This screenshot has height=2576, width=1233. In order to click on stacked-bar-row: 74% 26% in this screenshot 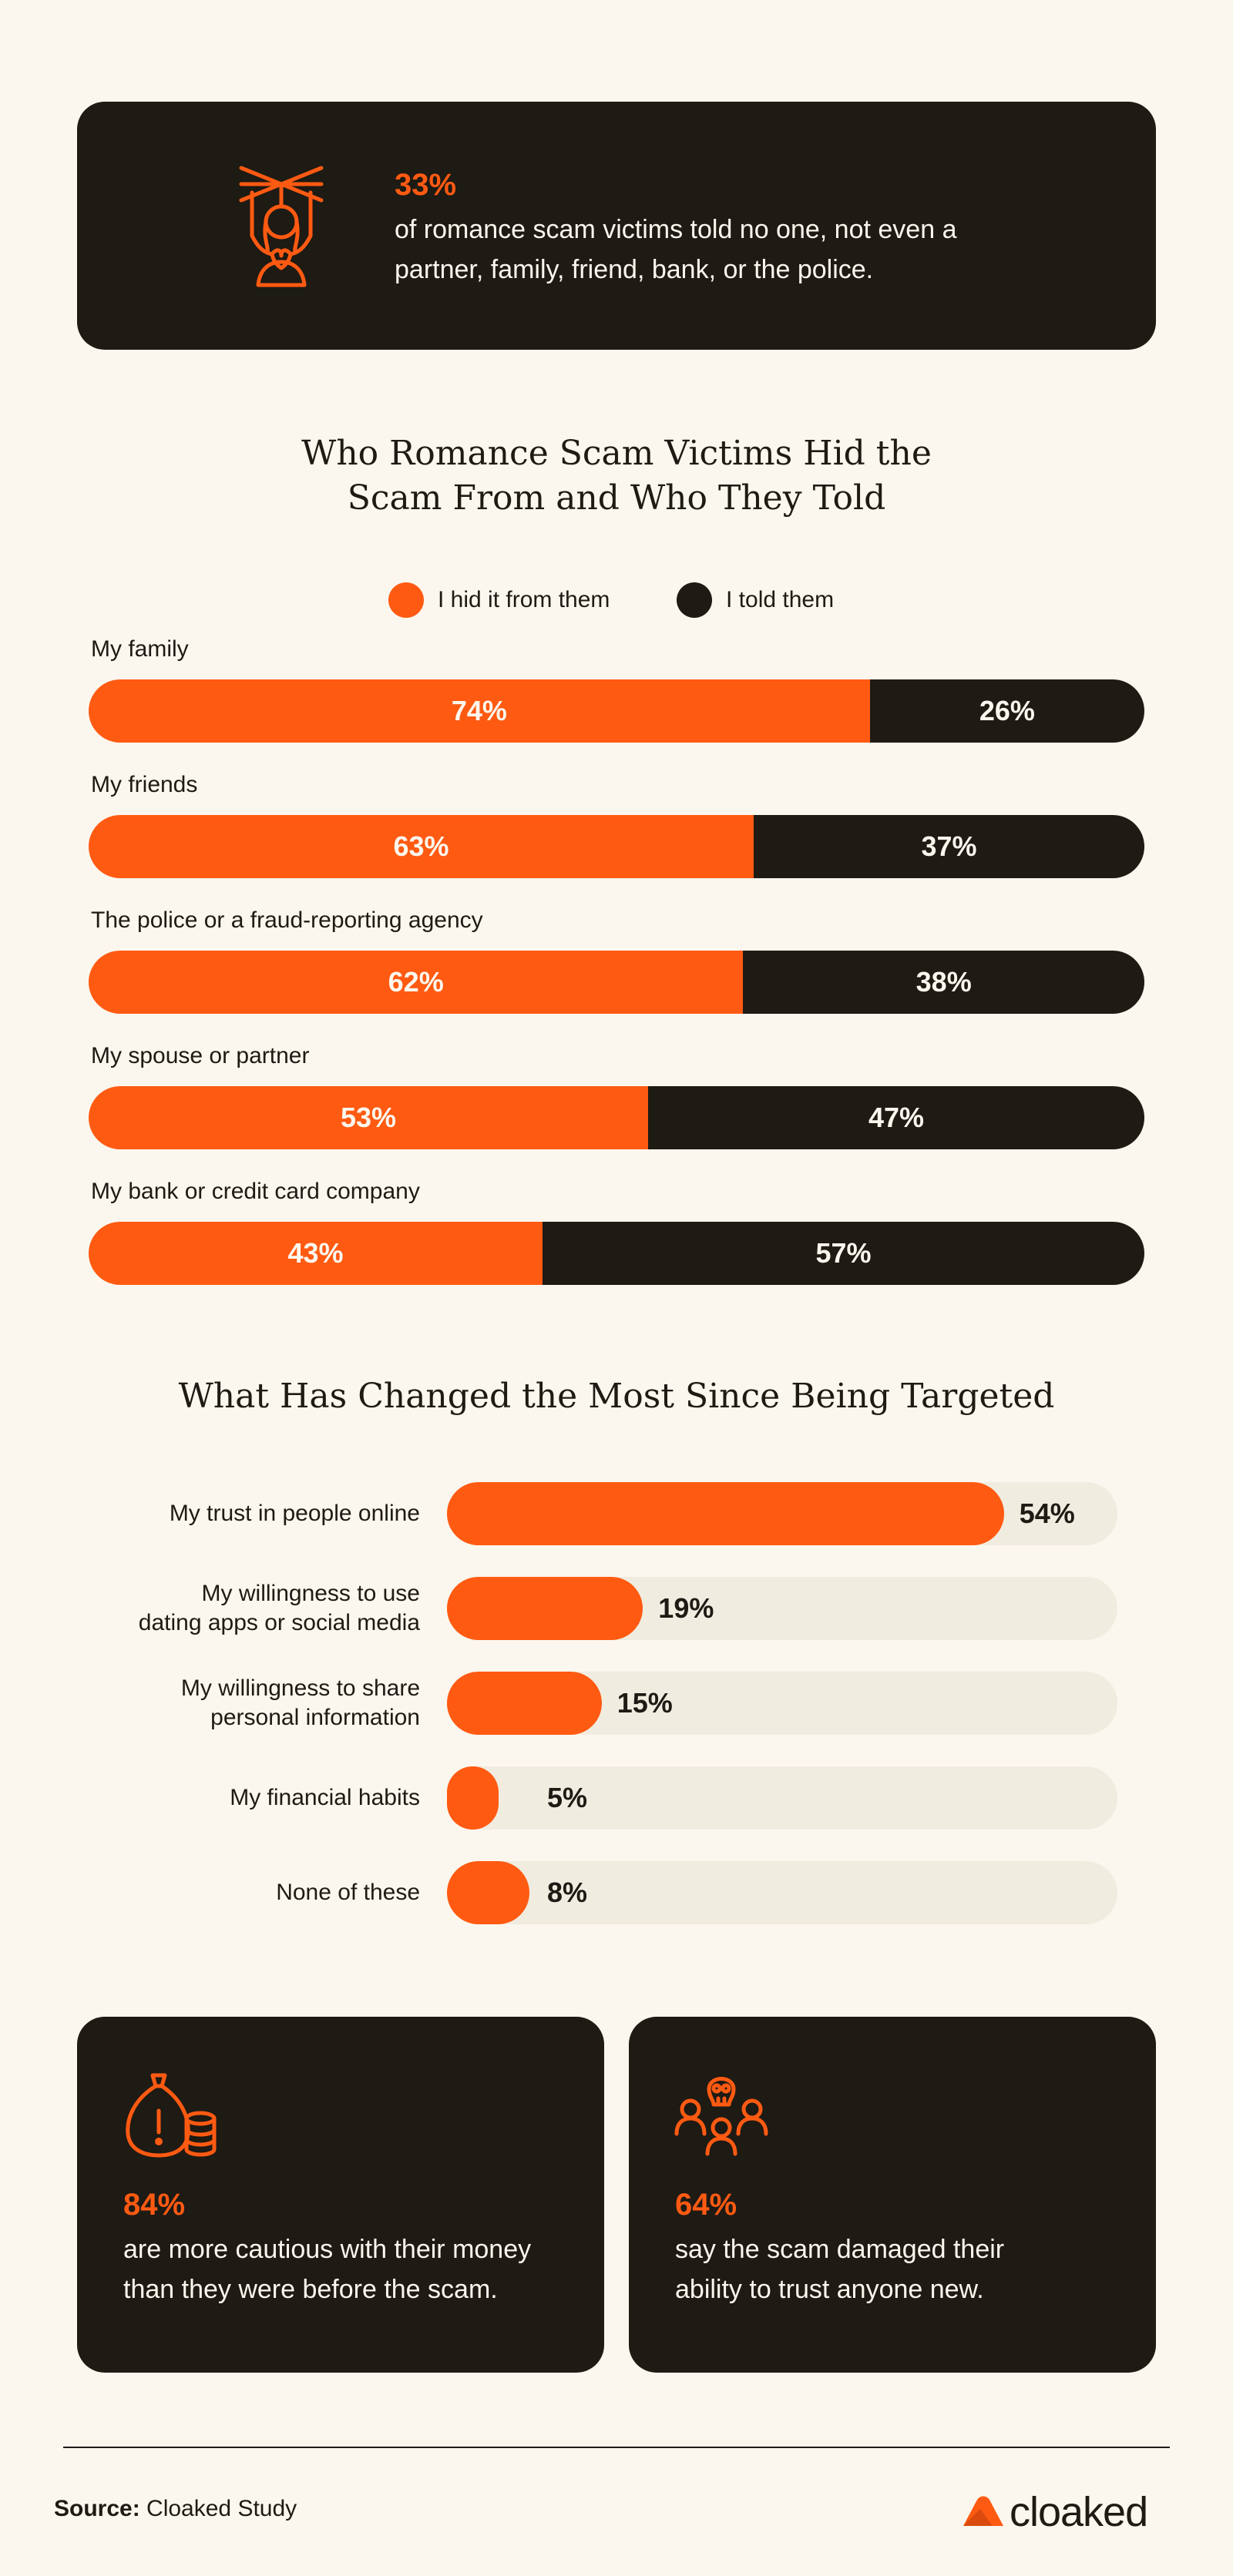, I will do `click(616, 711)`.